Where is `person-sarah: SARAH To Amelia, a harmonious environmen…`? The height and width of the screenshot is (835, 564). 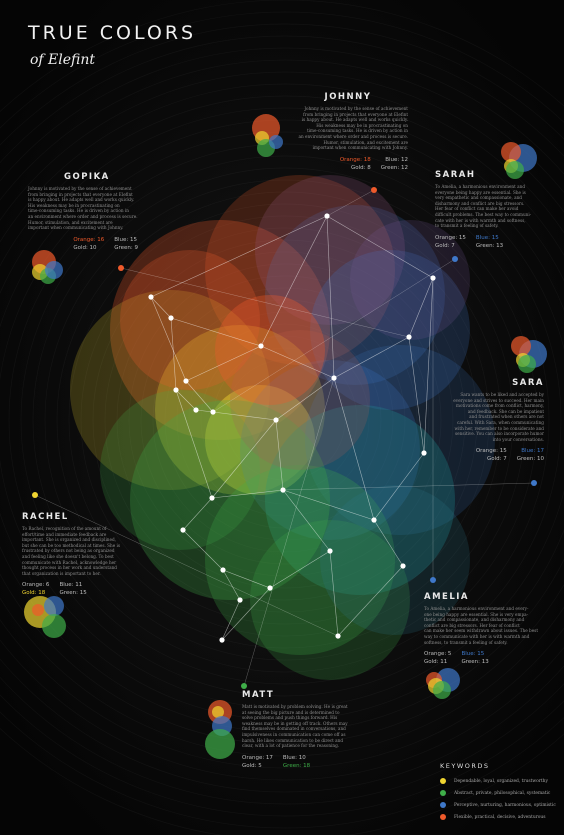 person-sarah: SARAH To Amelia, a harmonious environmen… is located at coordinates (490, 210).